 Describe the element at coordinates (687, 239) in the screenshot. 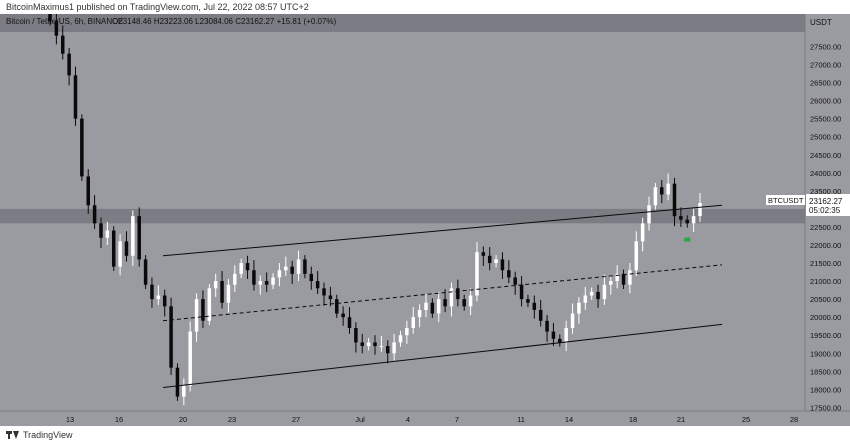

I see `green-marker` at that location.